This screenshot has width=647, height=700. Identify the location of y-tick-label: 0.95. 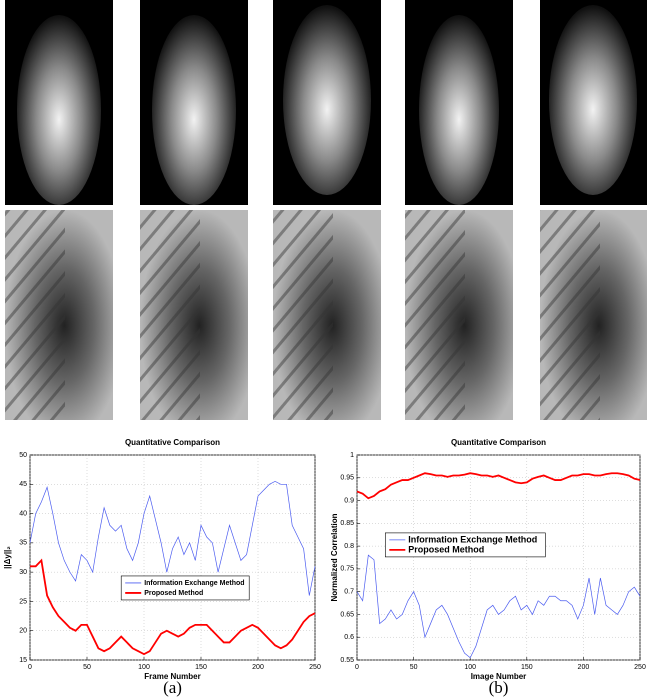
(347, 478).